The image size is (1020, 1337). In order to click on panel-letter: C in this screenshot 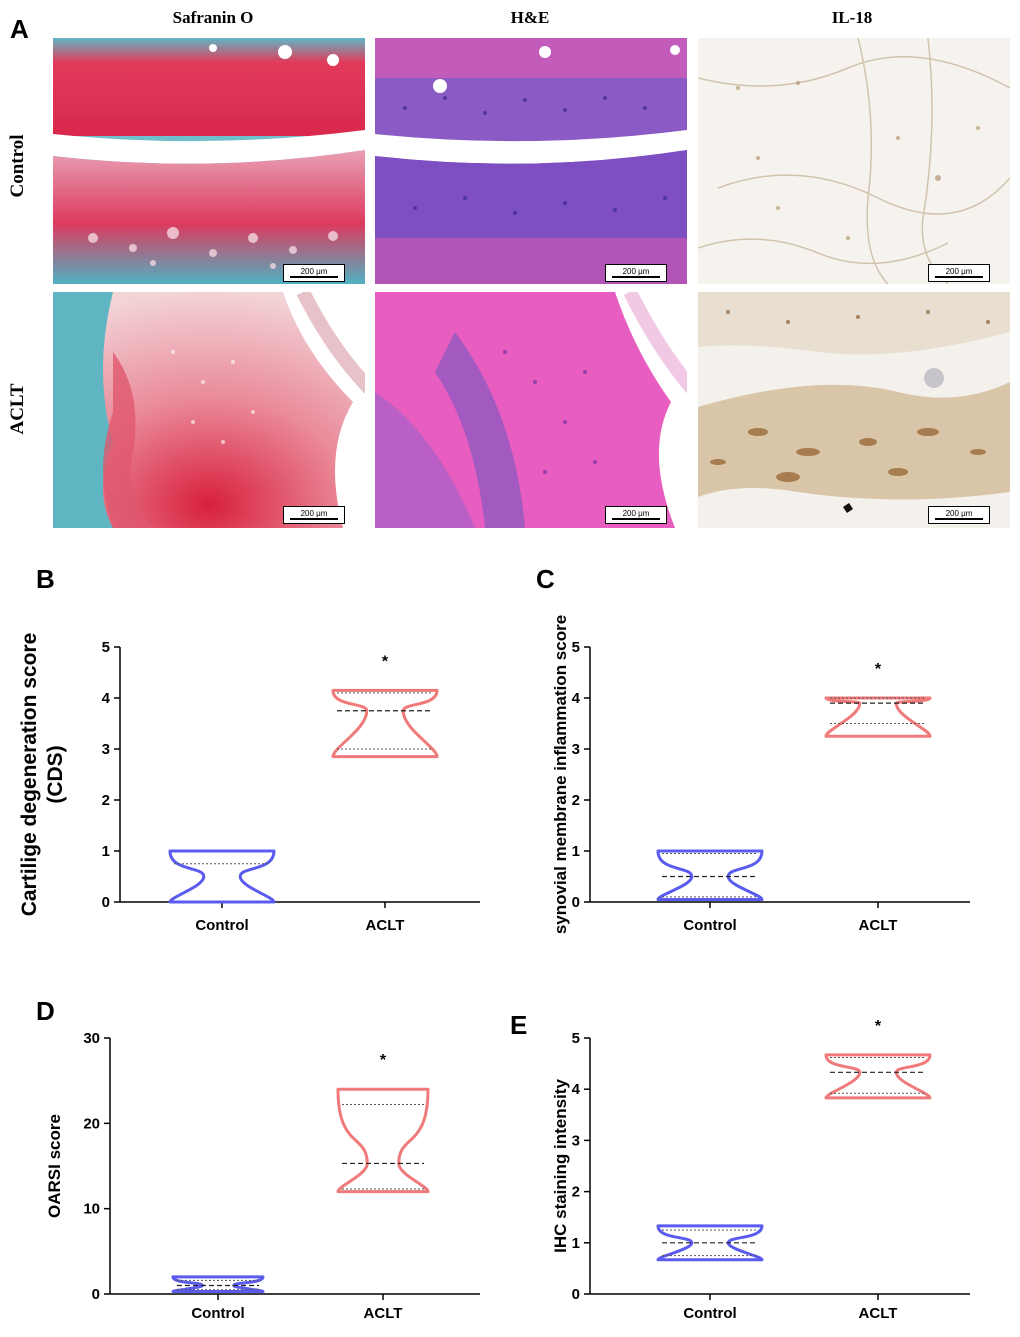, I will do `click(545, 579)`.